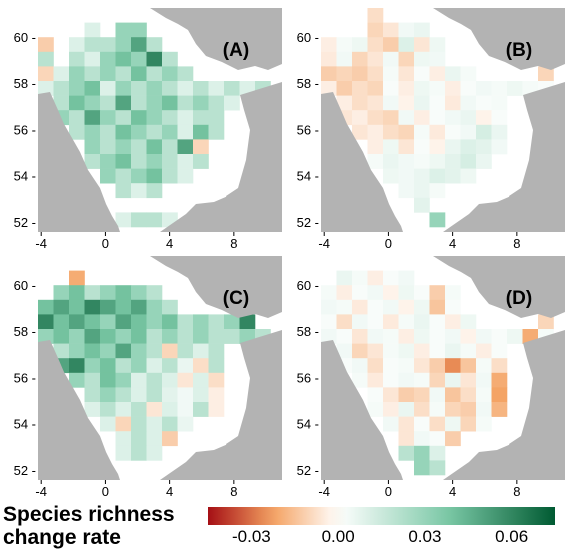 This screenshot has height=551, width=565. What do you see at coordinates (236, 298) in the screenshot?
I see `panel-label-c: (C)` at bounding box center [236, 298].